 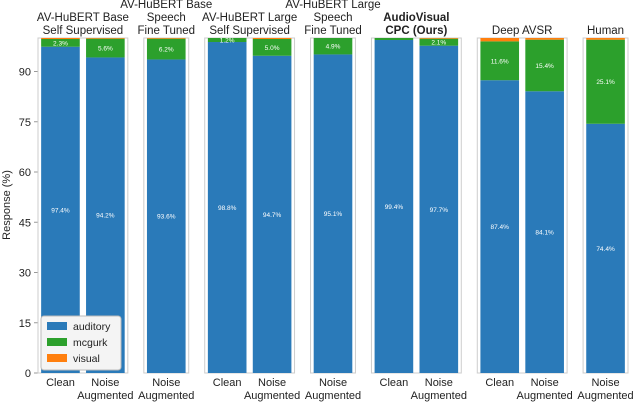 What do you see at coordinates (522, 31) in the screenshot?
I see `panel-title: Deep AVSR` at bounding box center [522, 31].